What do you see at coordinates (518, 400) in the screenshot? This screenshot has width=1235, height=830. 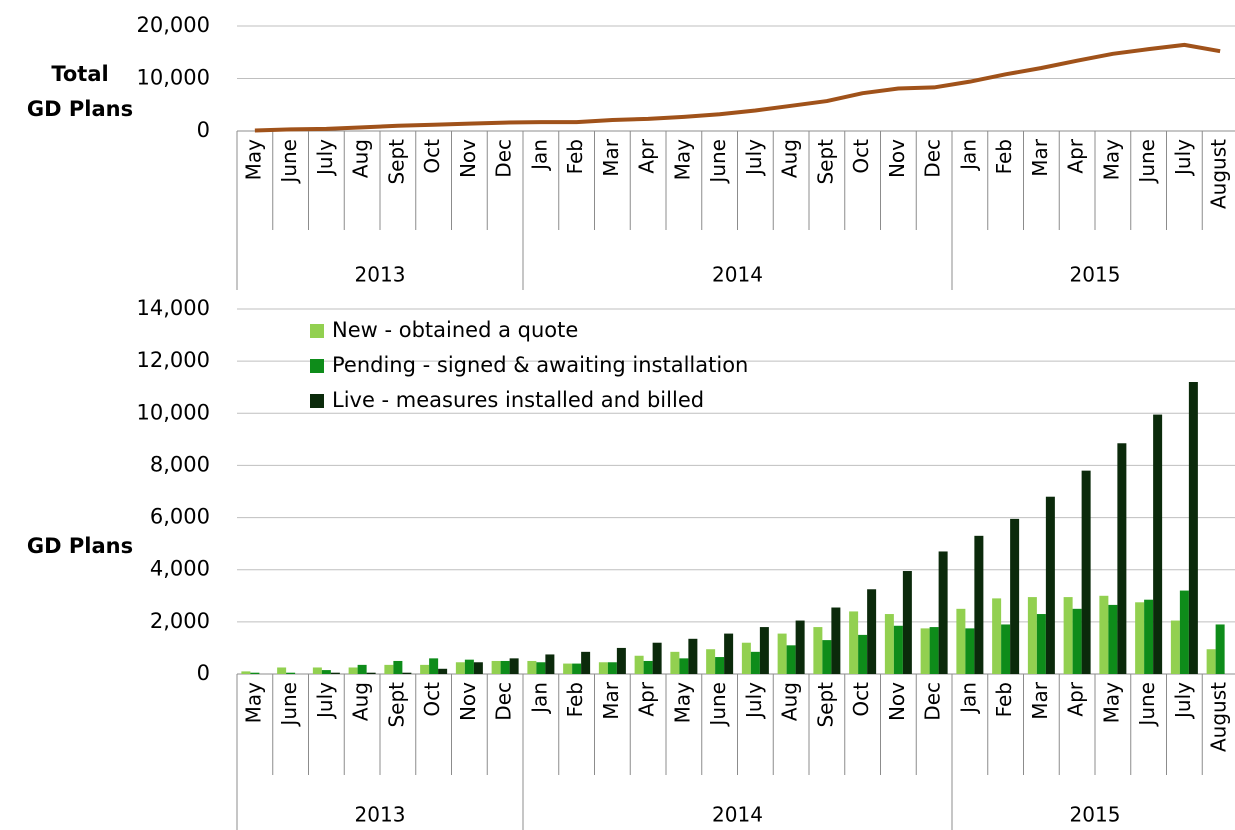 I see `legend-label: Live - measures installed and billed` at bounding box center [518, 400].